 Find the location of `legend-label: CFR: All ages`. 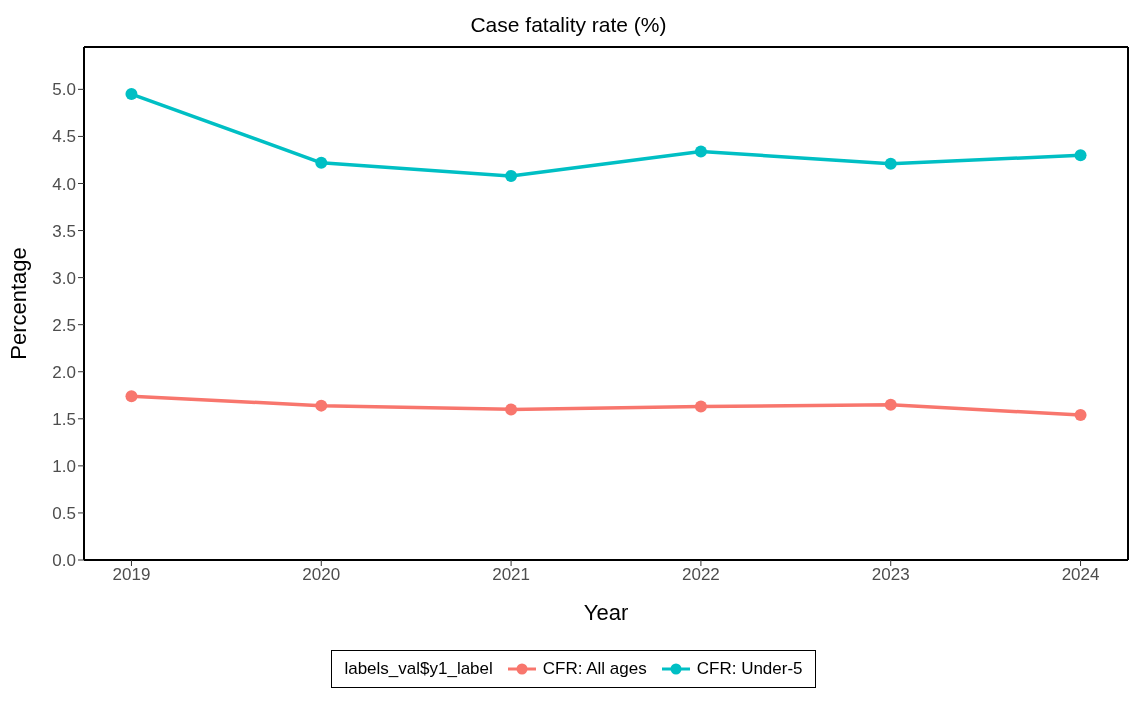

legend-label: CFR: All ages is located at coordinates (594, 669).